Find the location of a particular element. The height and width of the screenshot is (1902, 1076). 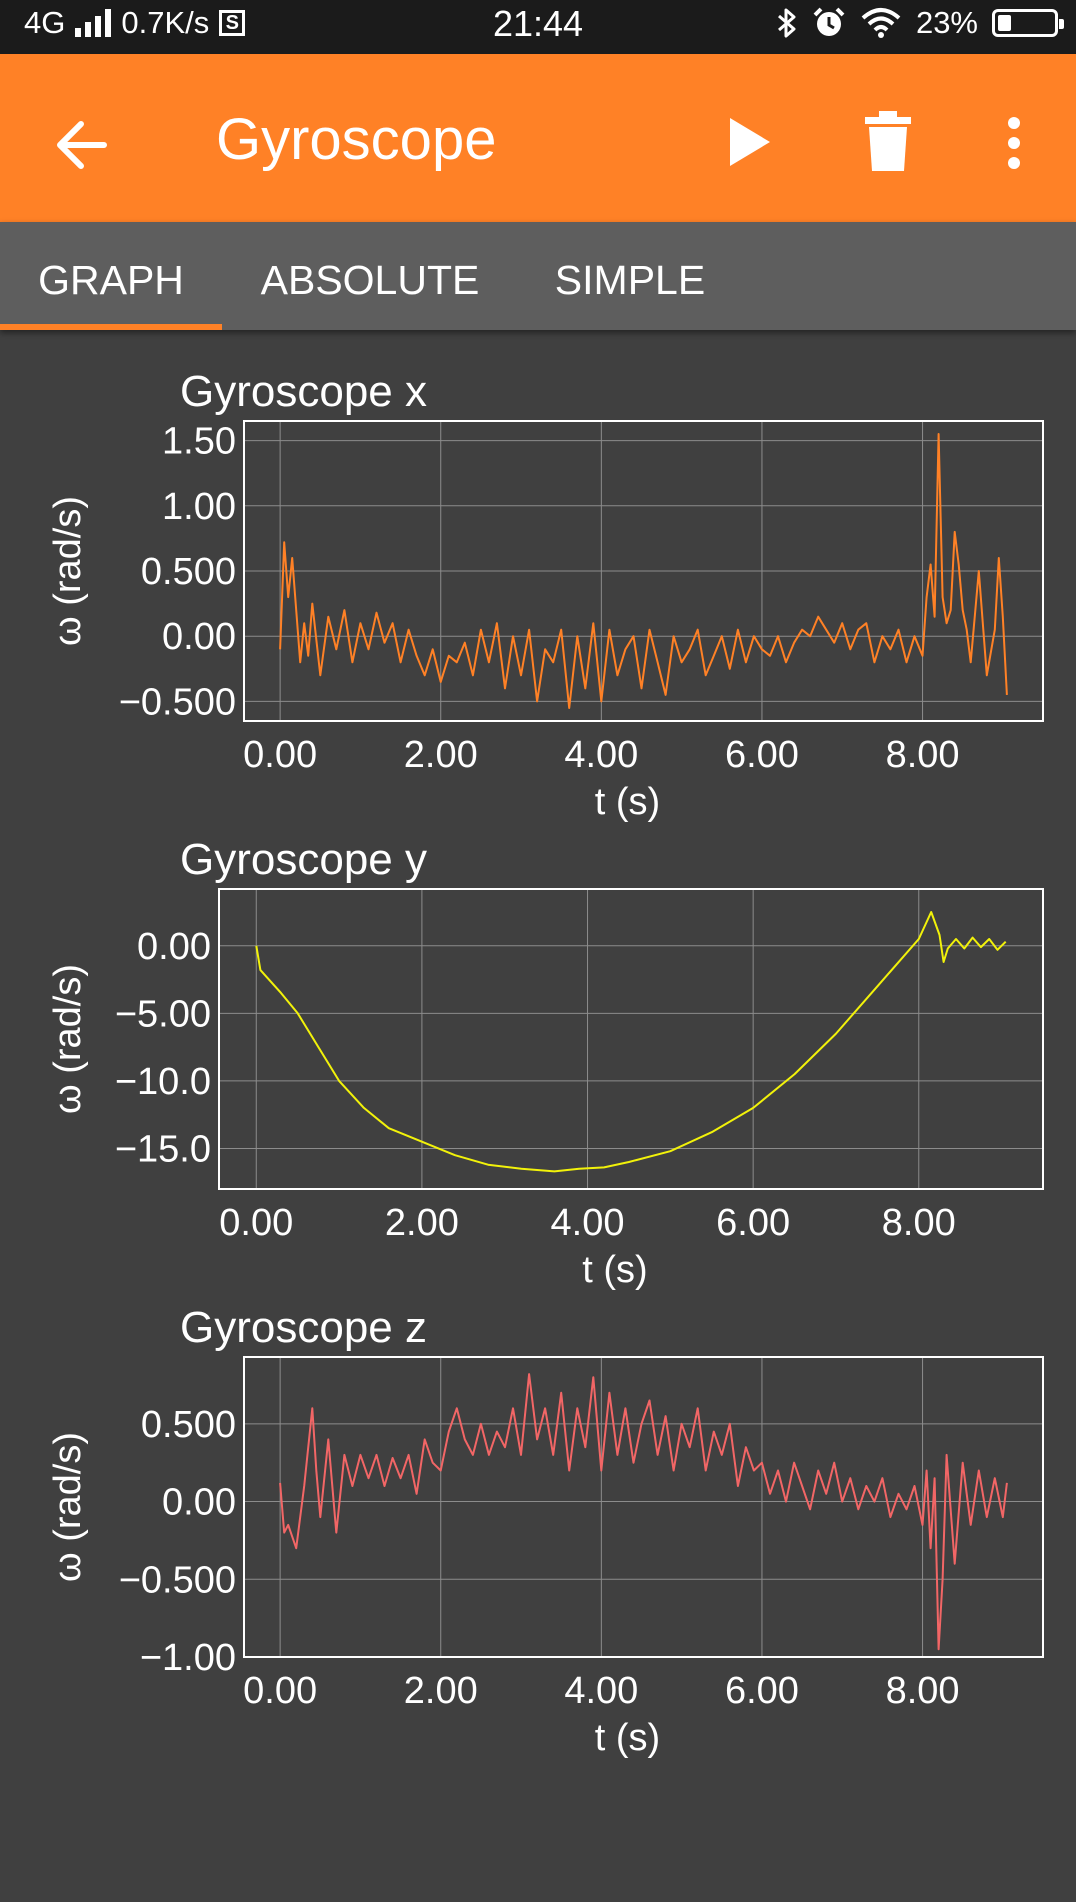

chart-3-plot-area is located at coordinates (643, 1507).